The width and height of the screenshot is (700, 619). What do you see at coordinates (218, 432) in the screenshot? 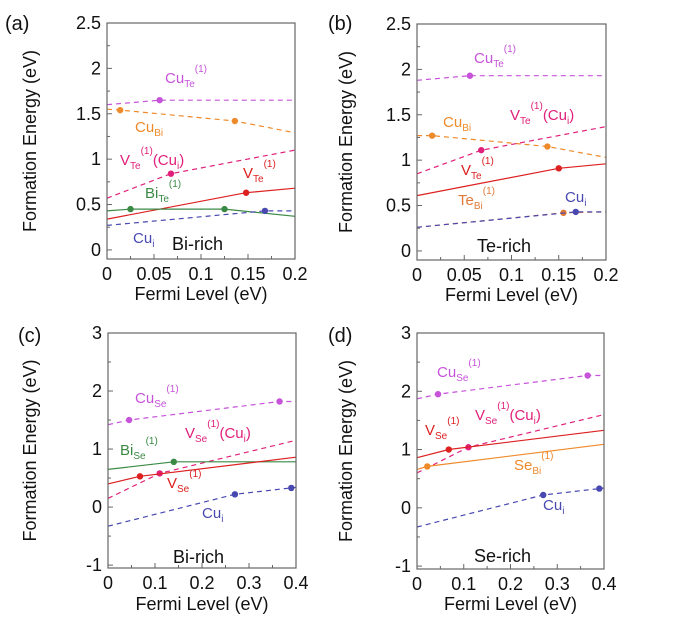
I see `series-label: VSe (1)(Cui)` at bounding box center [218, 432].